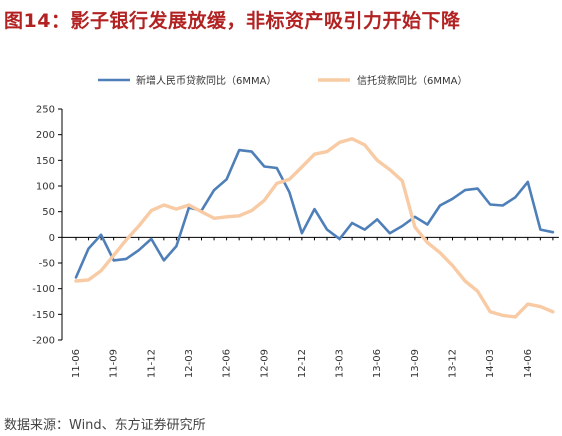 The height and width of the screenshot is (436, 562). I want to click on x-tick-label: 14-06, so click(528, 363).